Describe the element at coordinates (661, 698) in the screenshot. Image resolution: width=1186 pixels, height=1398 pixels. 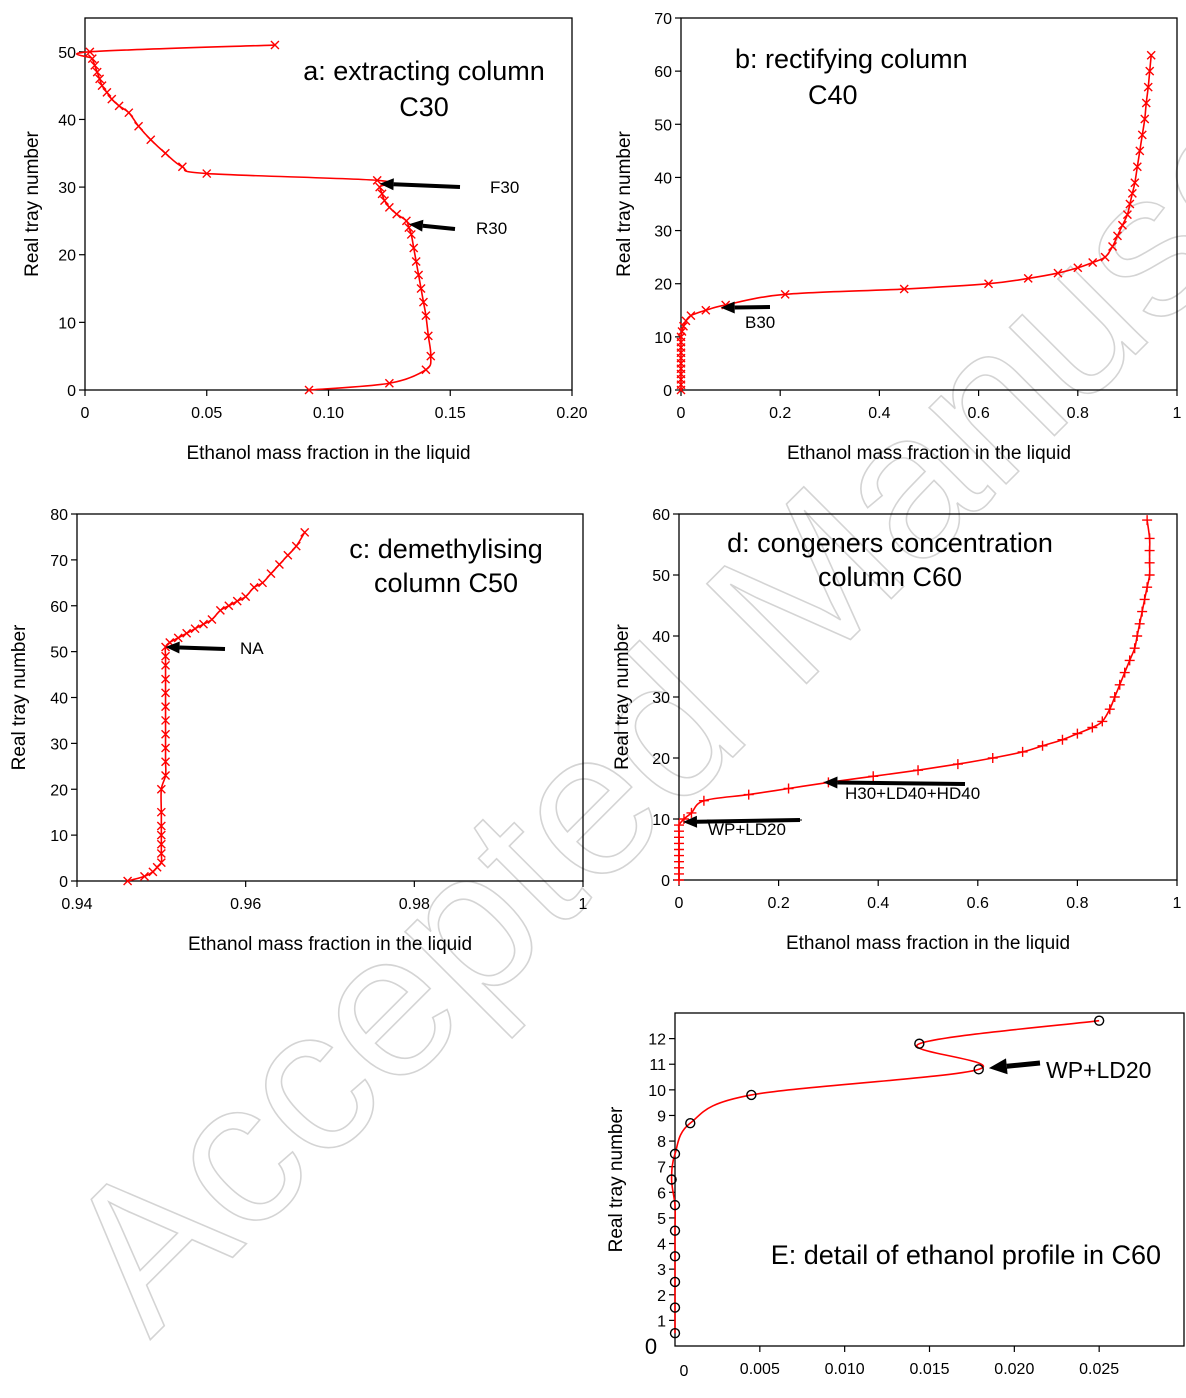
I see `y-tick-label-d: 30` at that location.